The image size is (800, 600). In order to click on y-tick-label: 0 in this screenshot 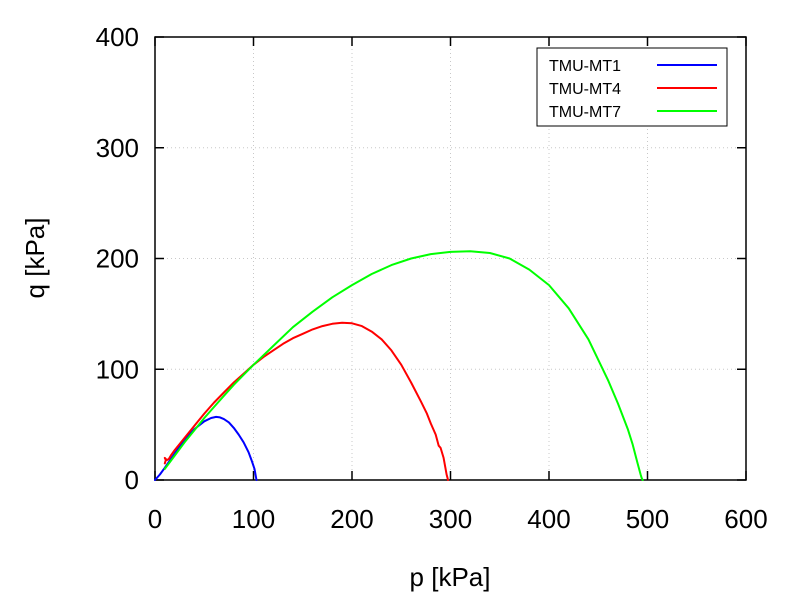, I will do `click(132, 480)`.